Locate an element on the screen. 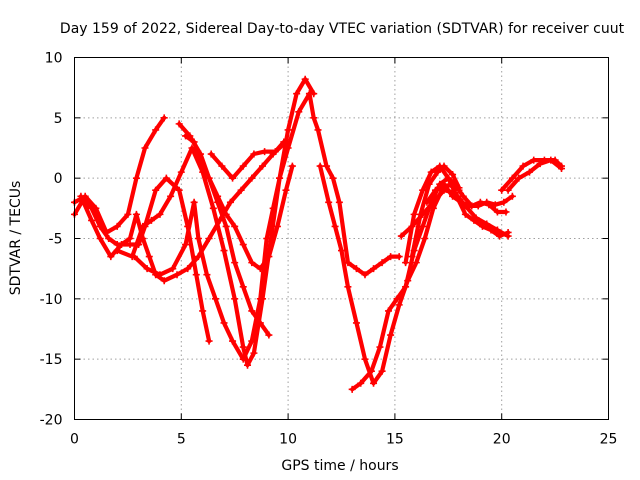 This screenshot has height=480, width=640. y-tick-label: -20 is located at coordinates (51, 421).